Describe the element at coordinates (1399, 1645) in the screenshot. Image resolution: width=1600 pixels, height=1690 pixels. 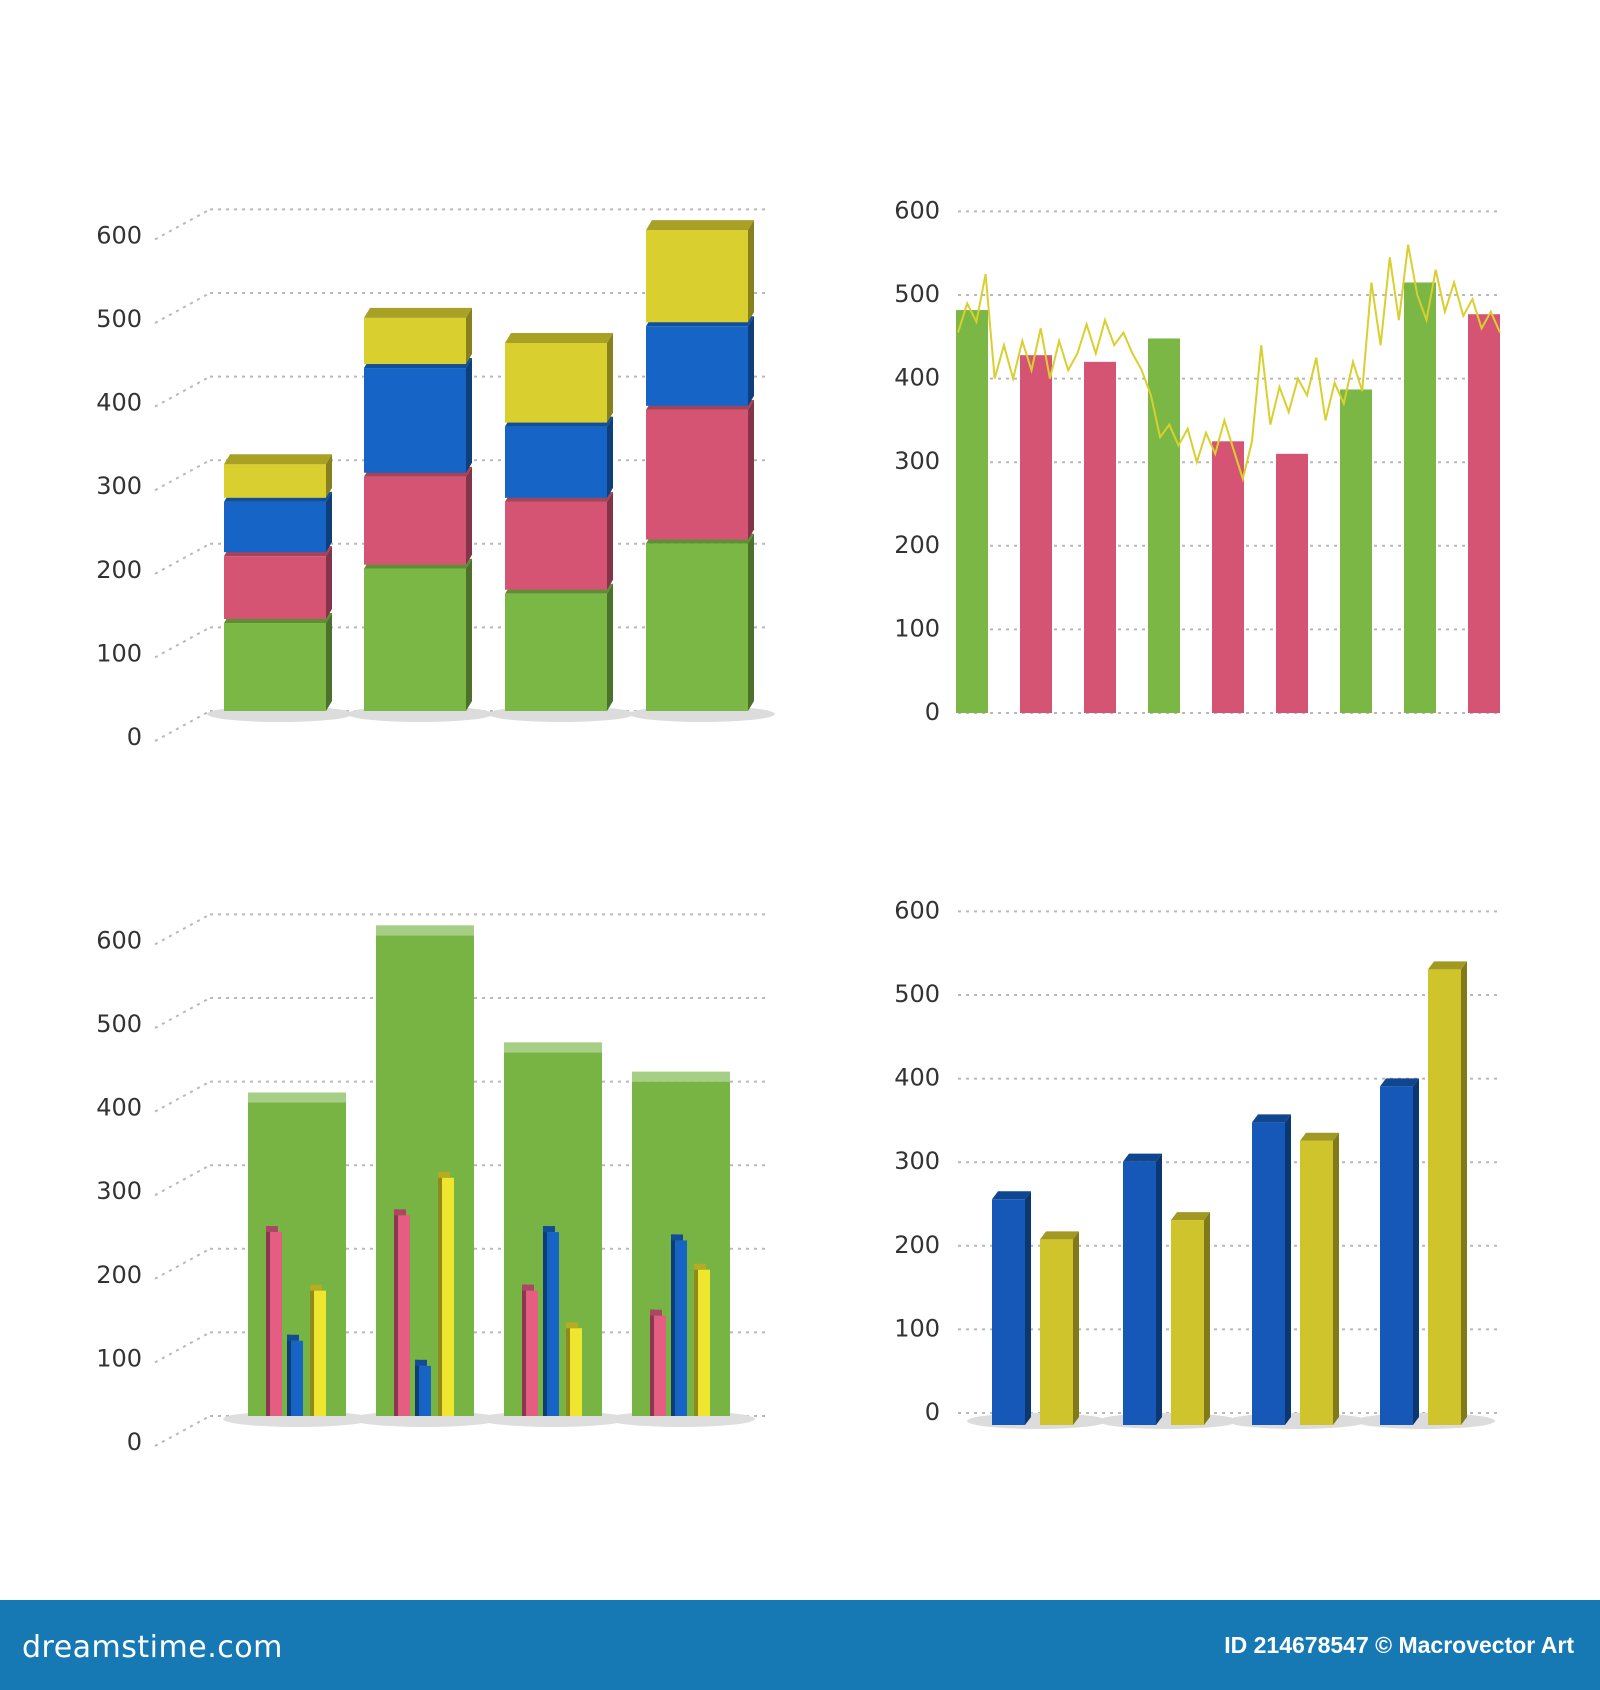
I see `footer-credit: ID 214678547 © Macrovector Art` at that location.